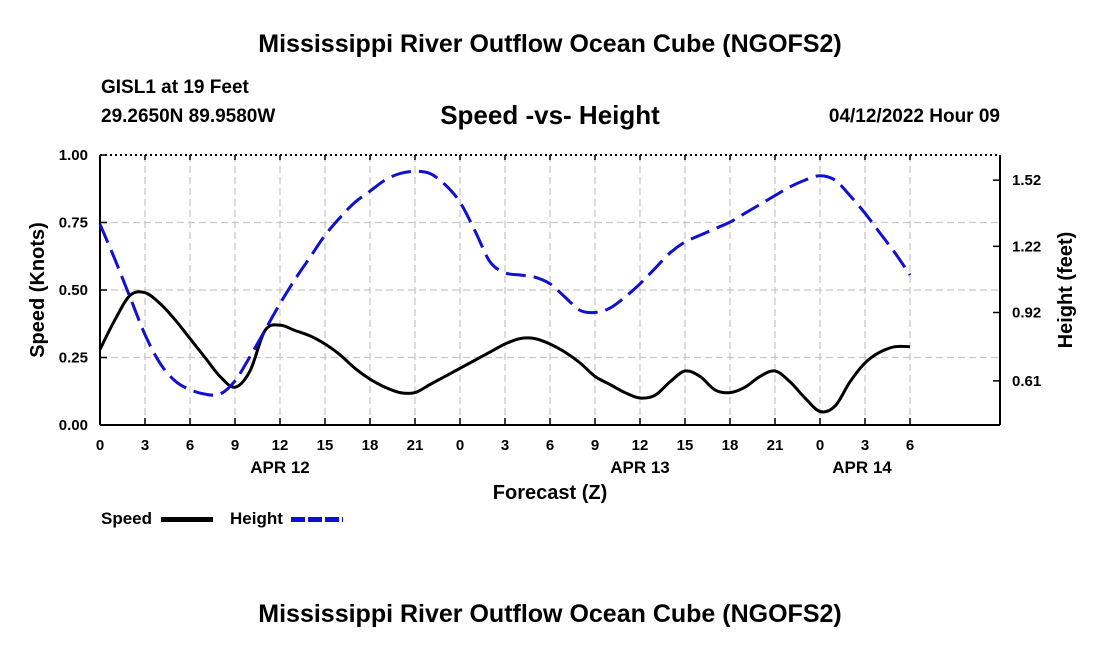  Describe the element at coordinates (1026, 381) in the screenshot. I see `y2-tick-label: 0.61` at that location.